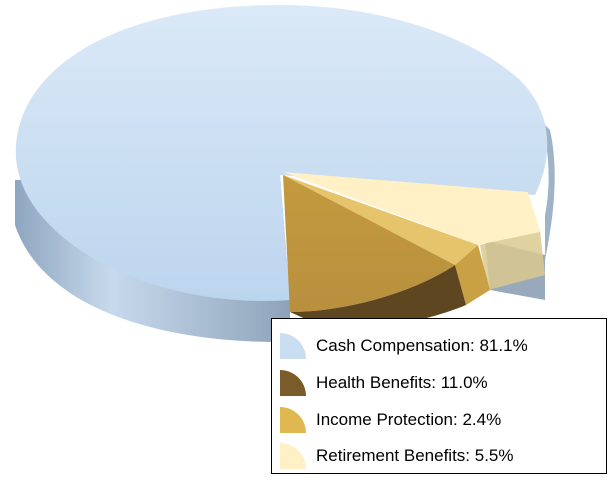  What do you see at coordinates (293, 420) in the screenshot?
I see `legend-swatch-income-protection` at bounding box center [293, 420].